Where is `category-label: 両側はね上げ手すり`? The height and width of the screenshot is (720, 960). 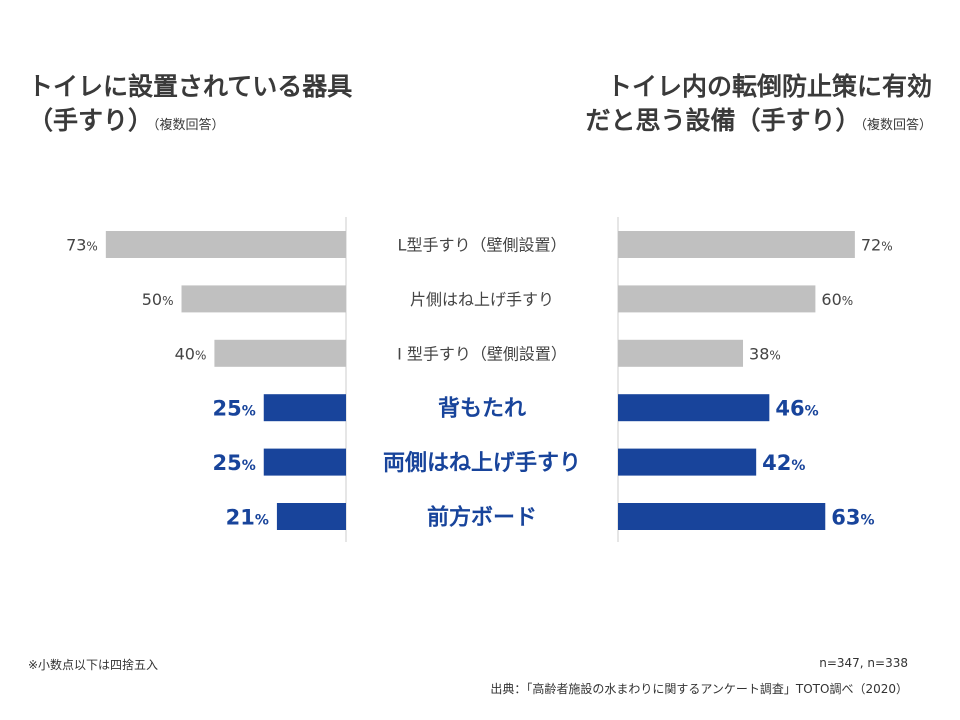 category-label: 両側はね上げ手すり is located at coordinates (482, 463).